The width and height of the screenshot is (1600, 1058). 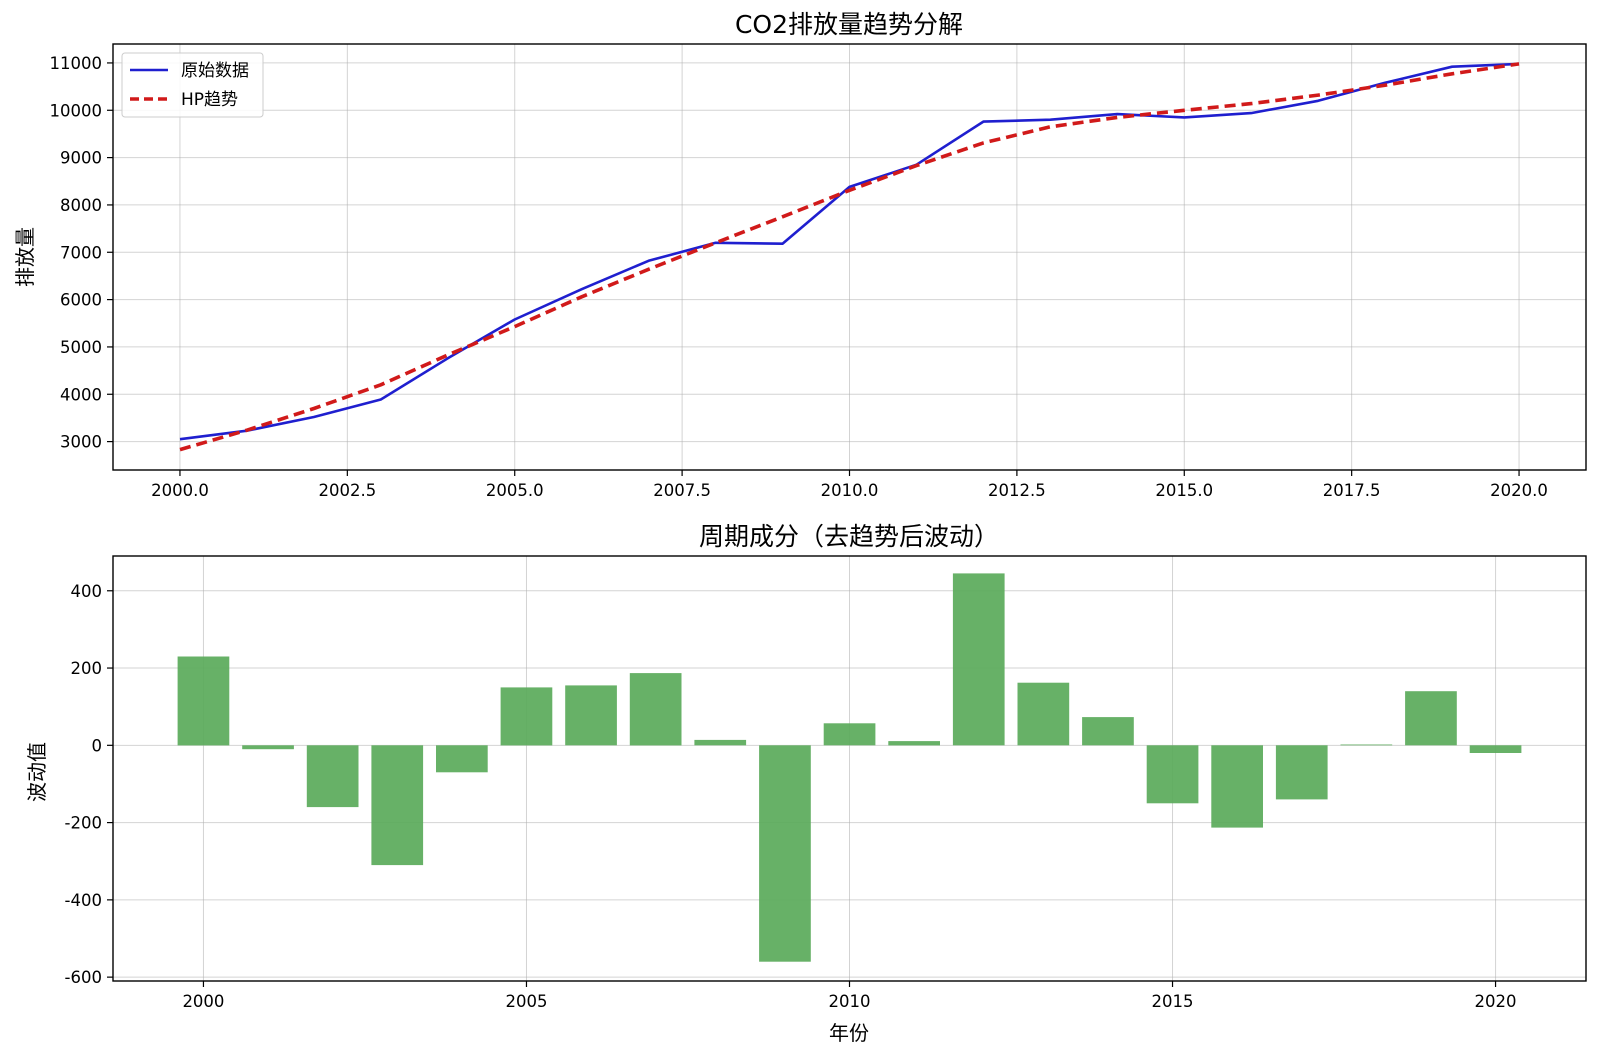 I want to click on cycle-y-tick-label: 200, so click(x=87, y=668).